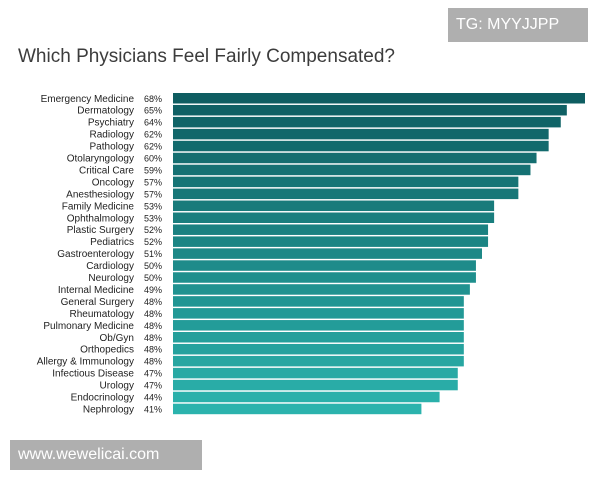 The image size is (600, 480). What do you see at coordinates (100, 194) in the screenshot?
I see `category-label: Anesthesiology` at bounding box center [100, 194].